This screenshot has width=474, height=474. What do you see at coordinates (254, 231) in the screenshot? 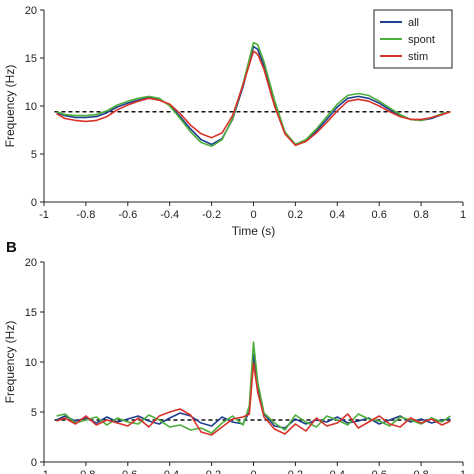
I see `x-axis-label: Time (s)` at bounding box center [254, 231].